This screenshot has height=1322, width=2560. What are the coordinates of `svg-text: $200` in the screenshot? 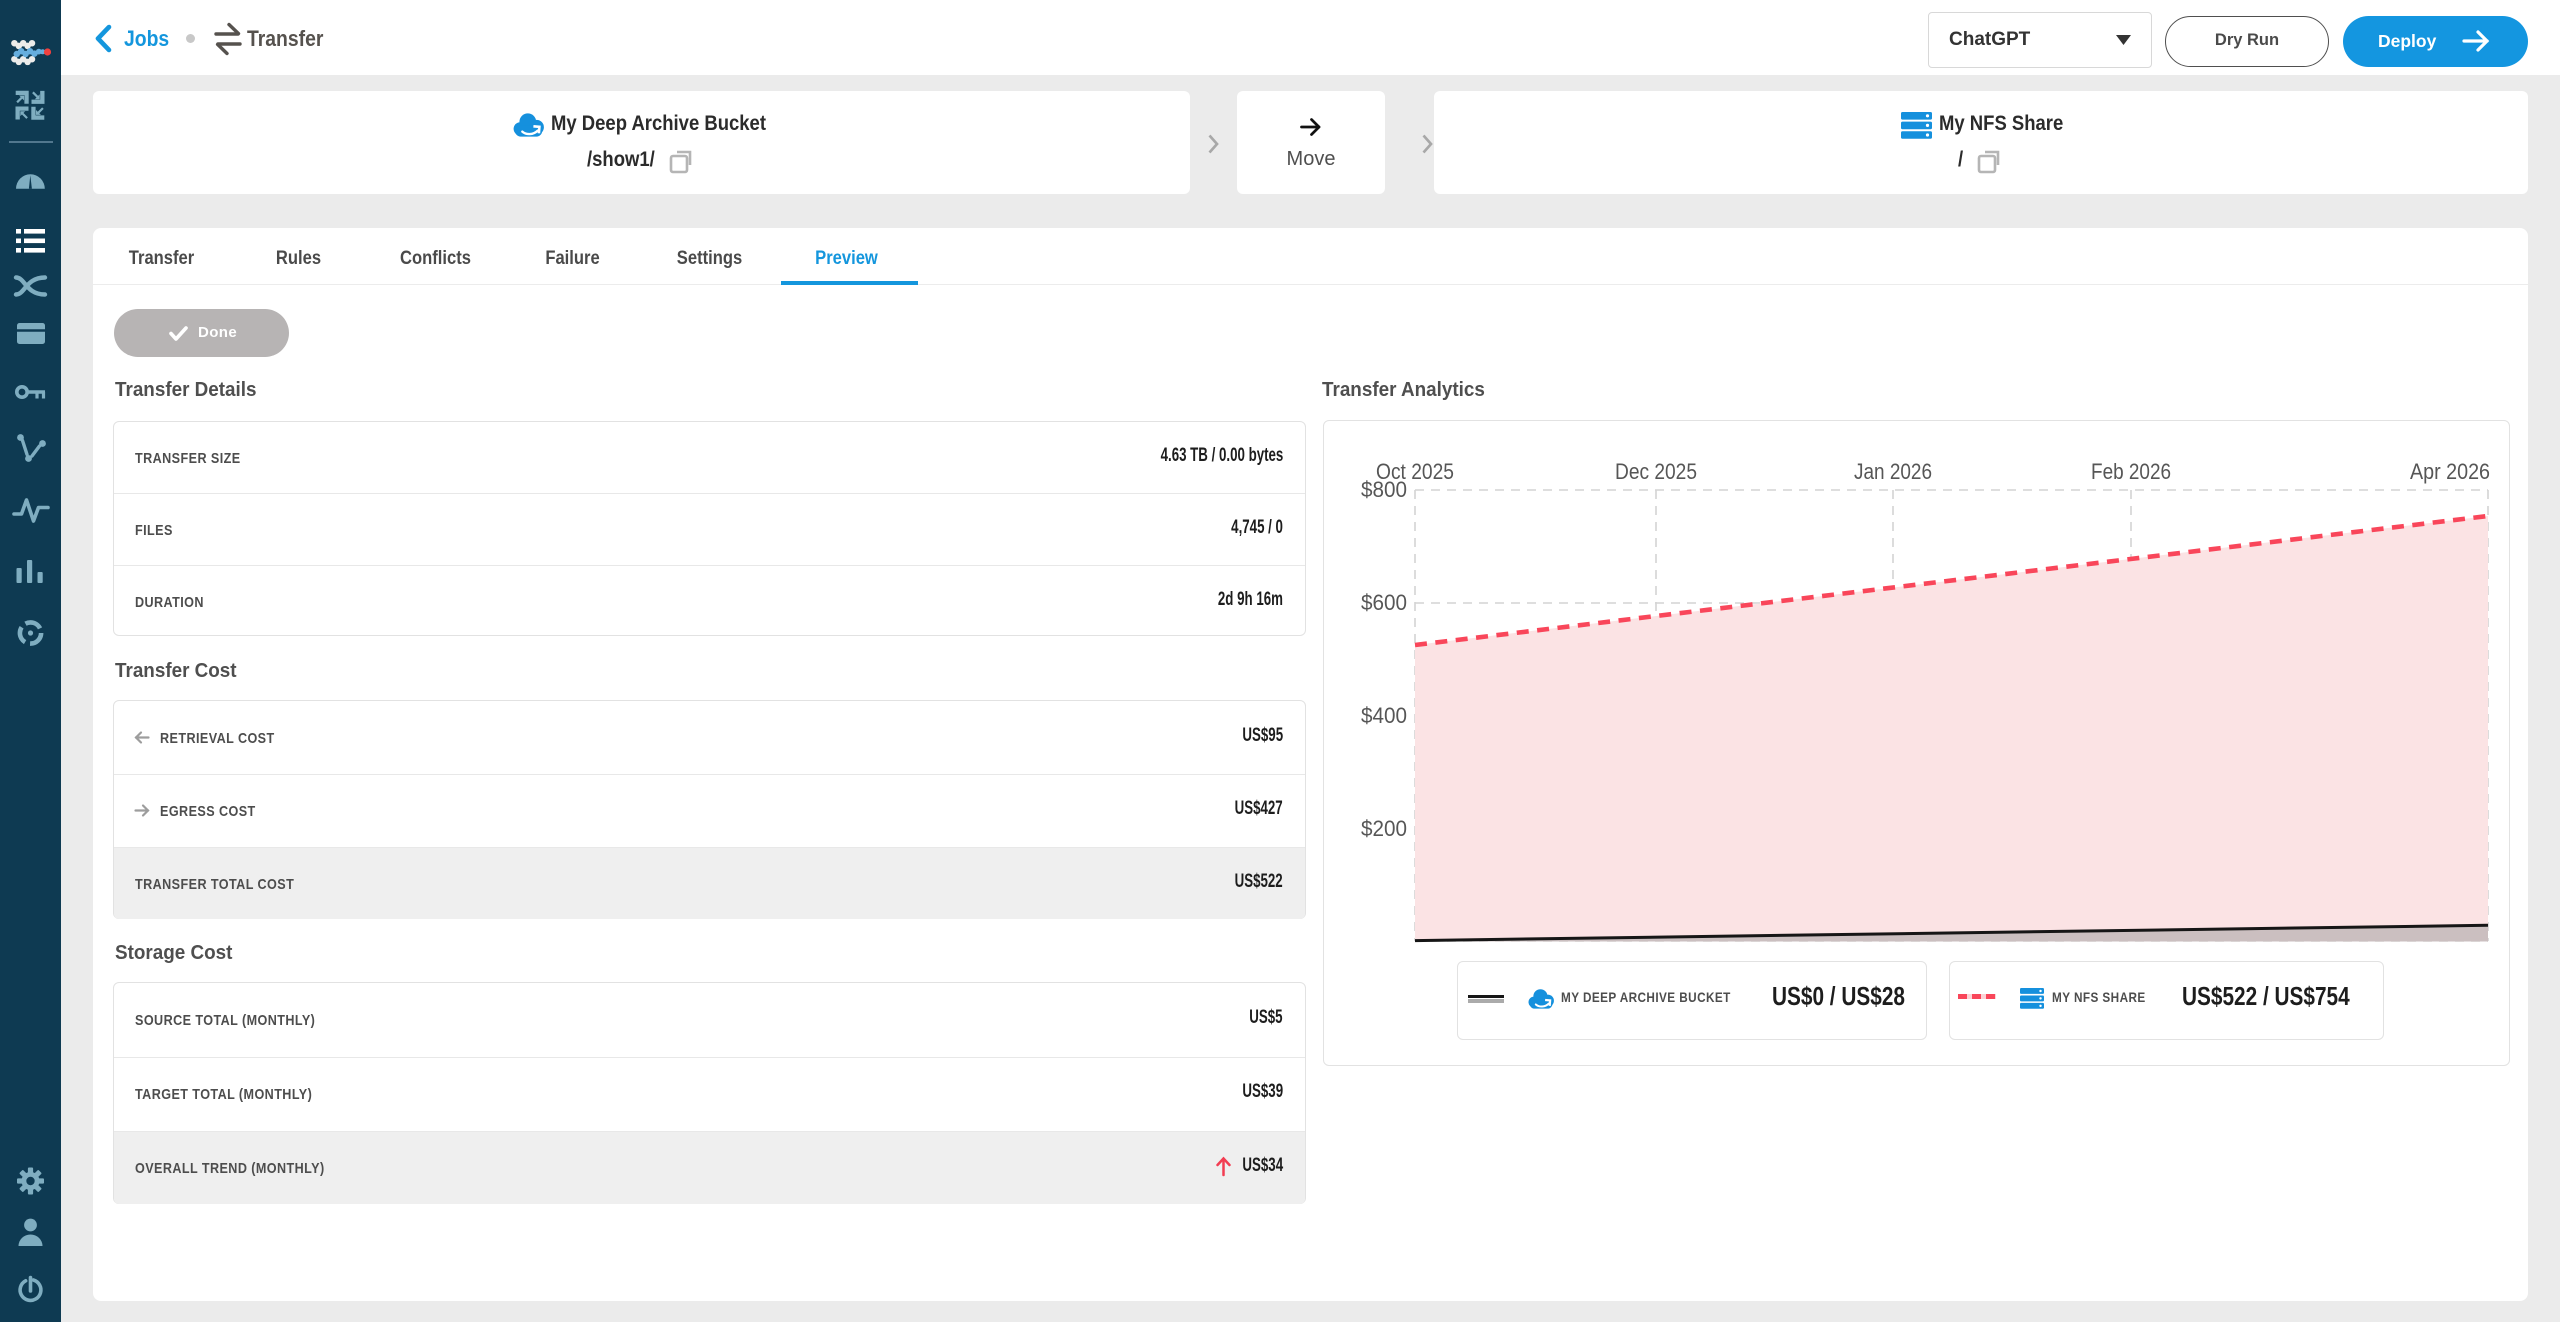 It's located at (1384, 828).